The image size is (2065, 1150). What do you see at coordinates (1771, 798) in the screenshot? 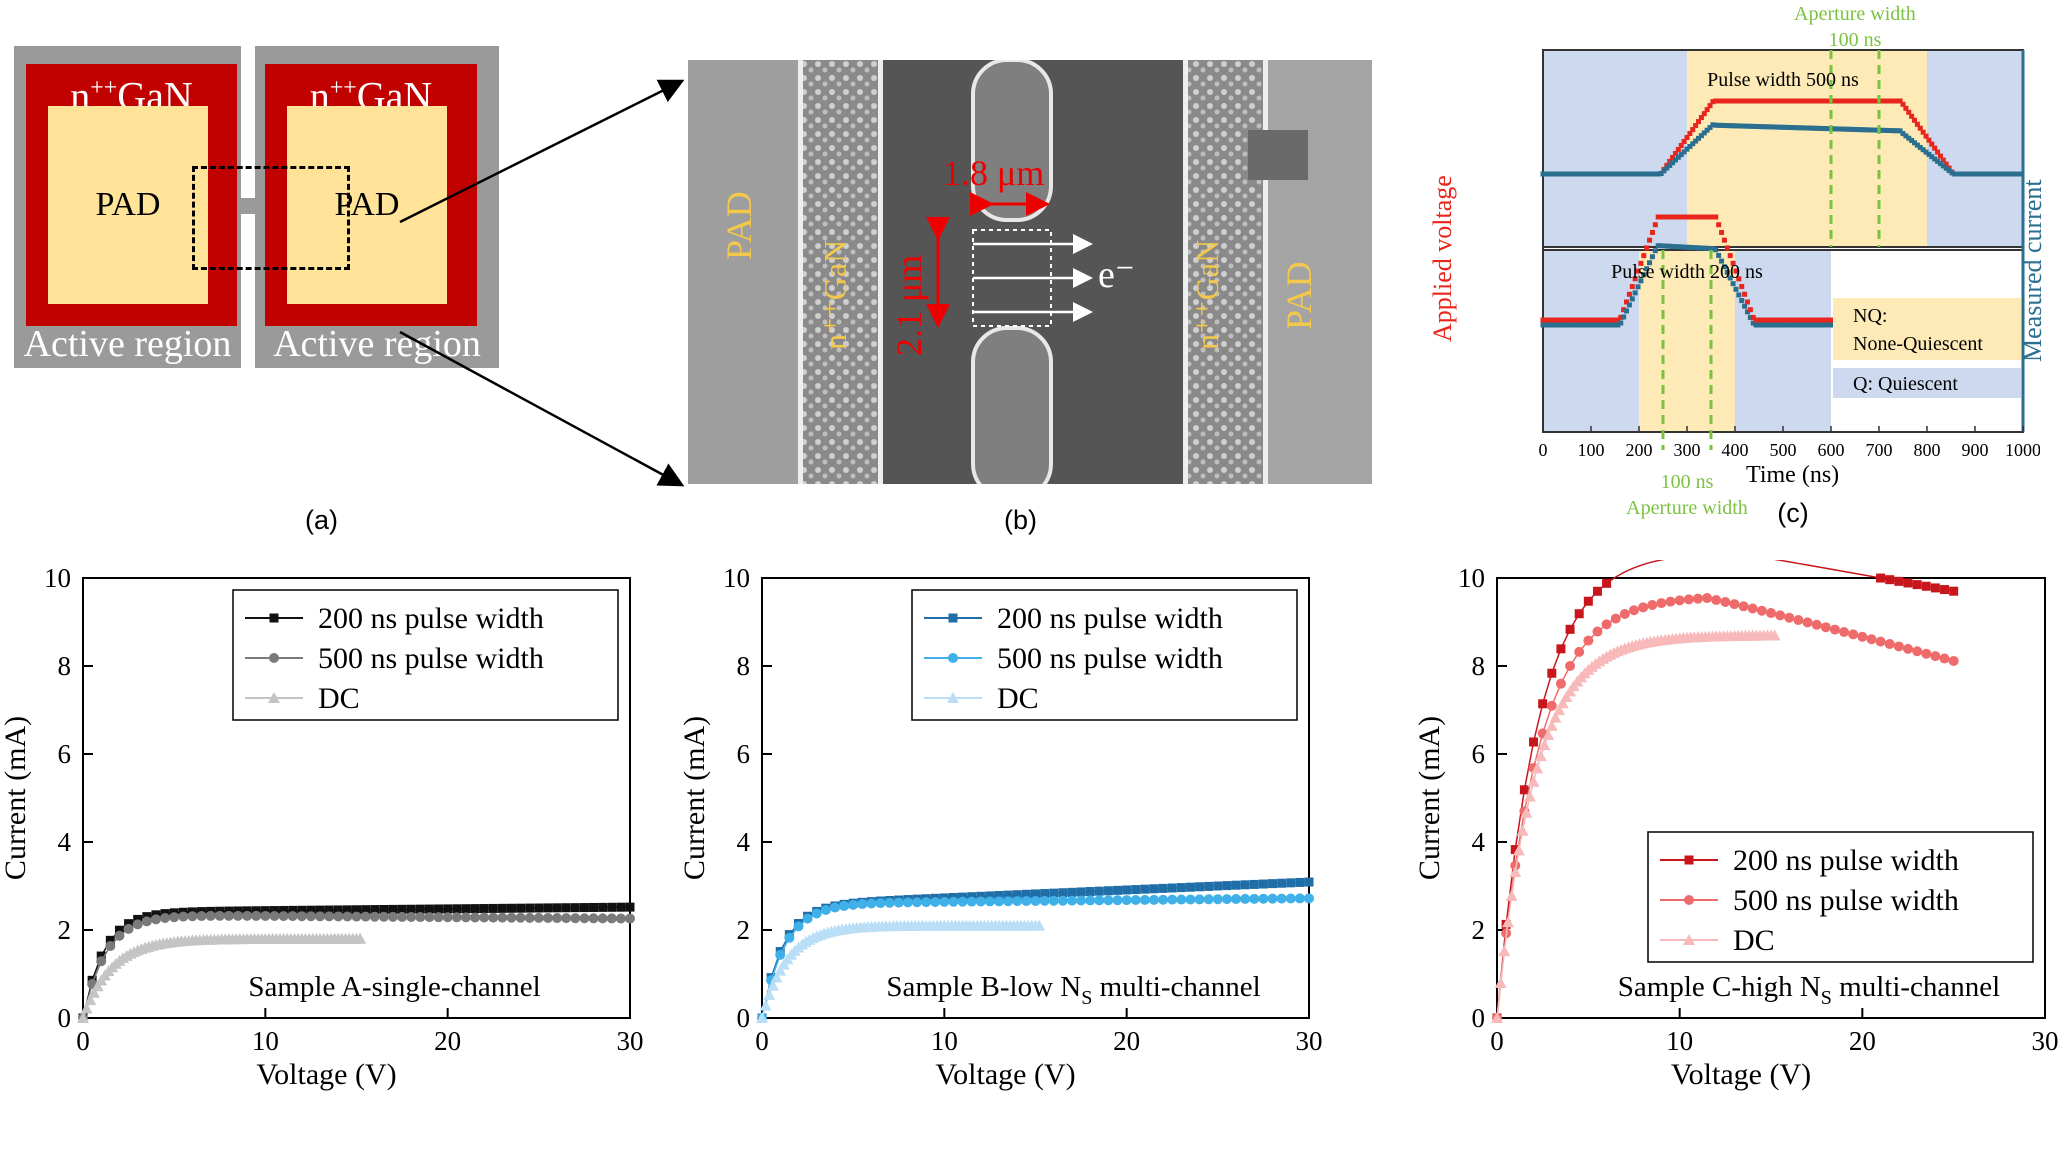
I see `plot-frame` at bounding box center [1771, 798].